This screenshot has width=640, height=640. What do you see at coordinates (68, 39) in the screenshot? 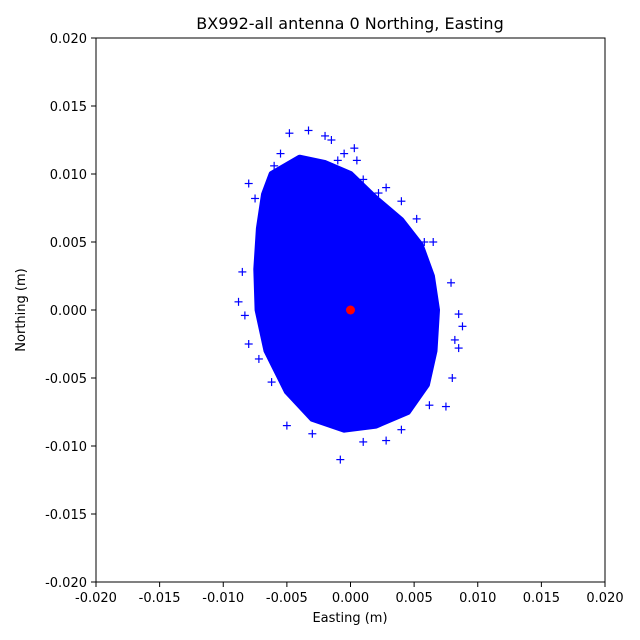
I see `y-tick-label: 0.020` at bounding box center [68, 39].